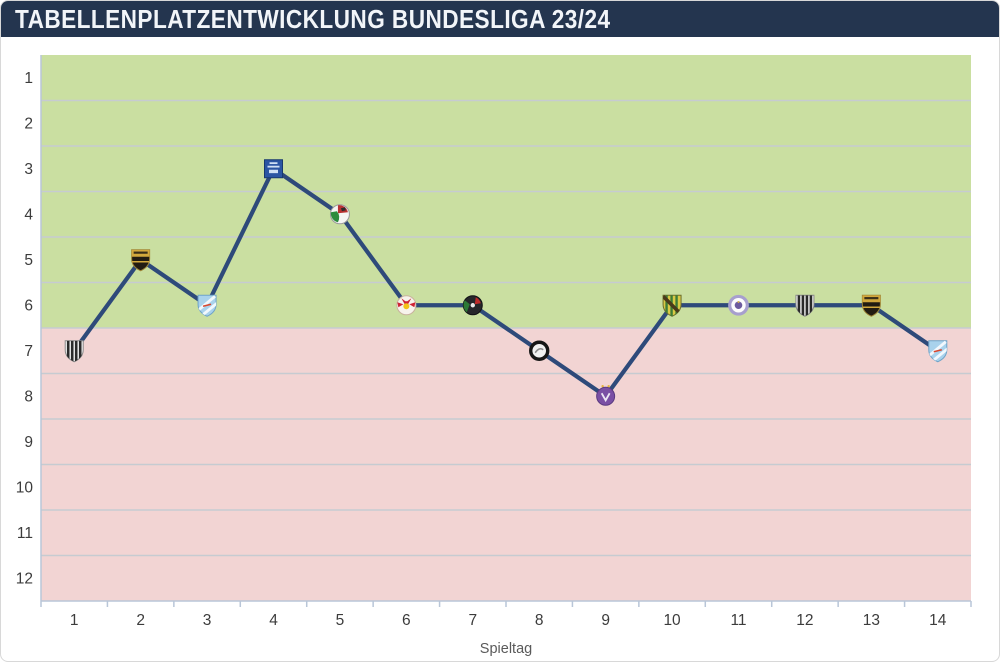 This screenshot has height=662, width=1000. Describe the element at coordinates (508, 620) in the screenshot. I see `x-axis-labels: 1 2 3 4 5 6 7 8 9 10 11 12 13 14` at that location.